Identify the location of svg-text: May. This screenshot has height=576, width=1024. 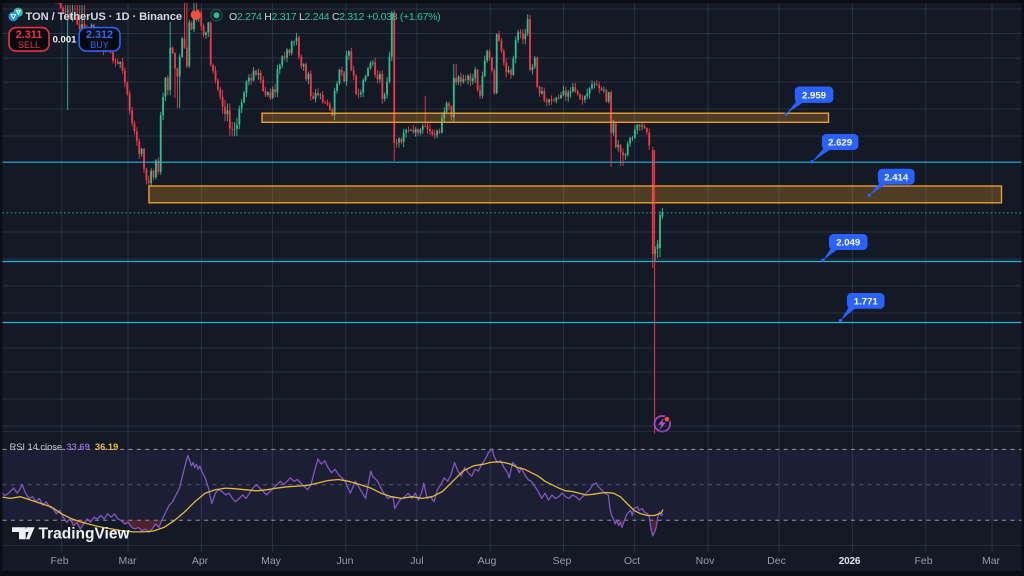
(271, 561).